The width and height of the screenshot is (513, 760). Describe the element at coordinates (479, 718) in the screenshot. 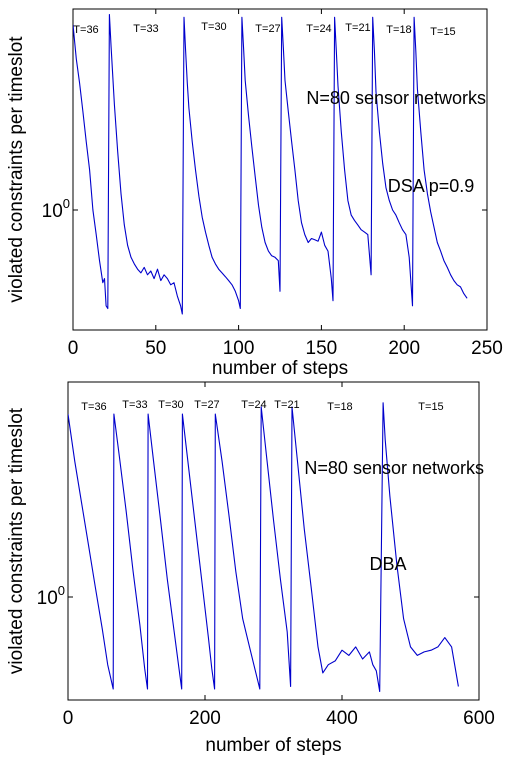

I see `x-tick-label: 600` at that location.